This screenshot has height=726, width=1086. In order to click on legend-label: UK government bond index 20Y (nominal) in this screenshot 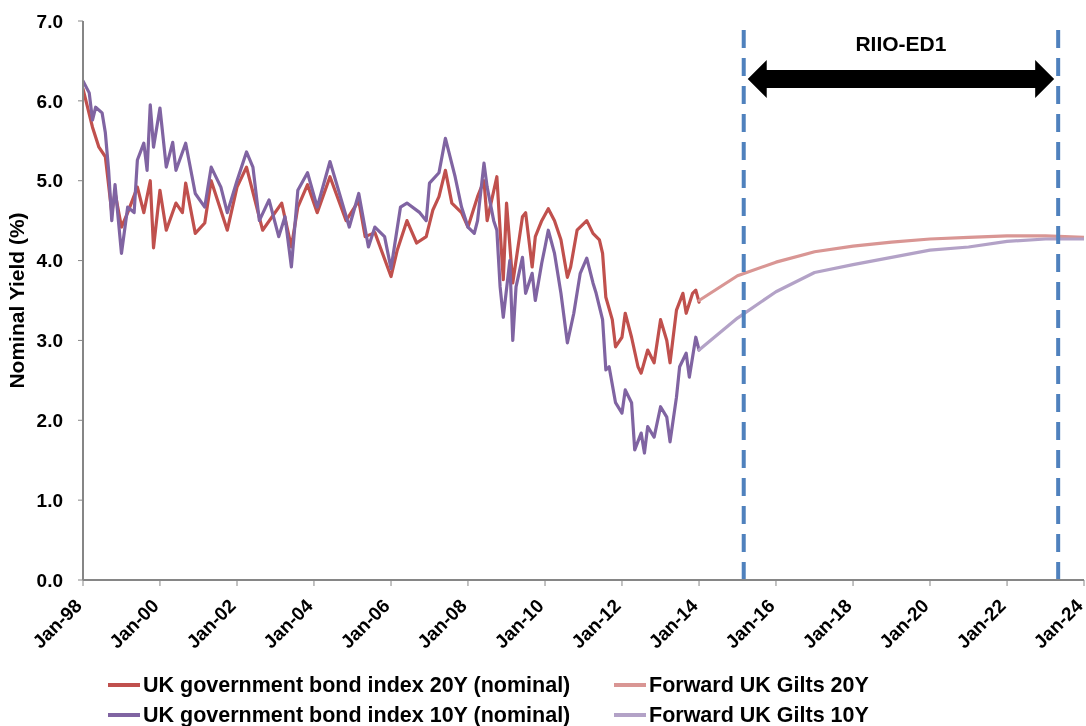, I will do `click(357, 685)`.